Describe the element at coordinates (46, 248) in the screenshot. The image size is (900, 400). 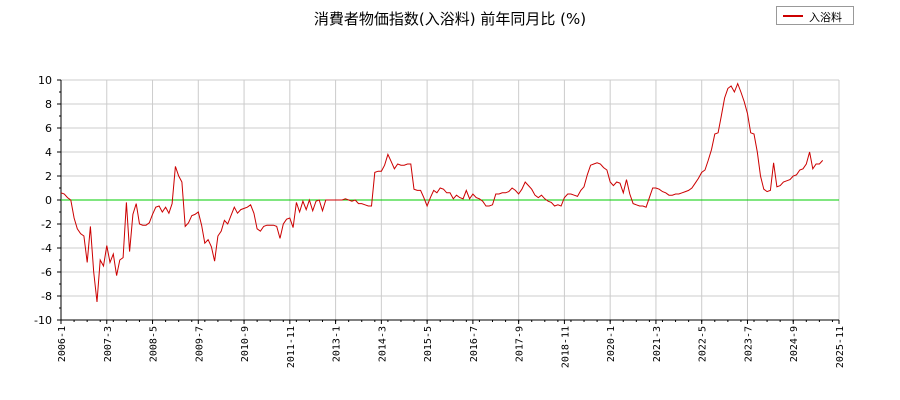
I see `y-tick-label: -4` at that location.